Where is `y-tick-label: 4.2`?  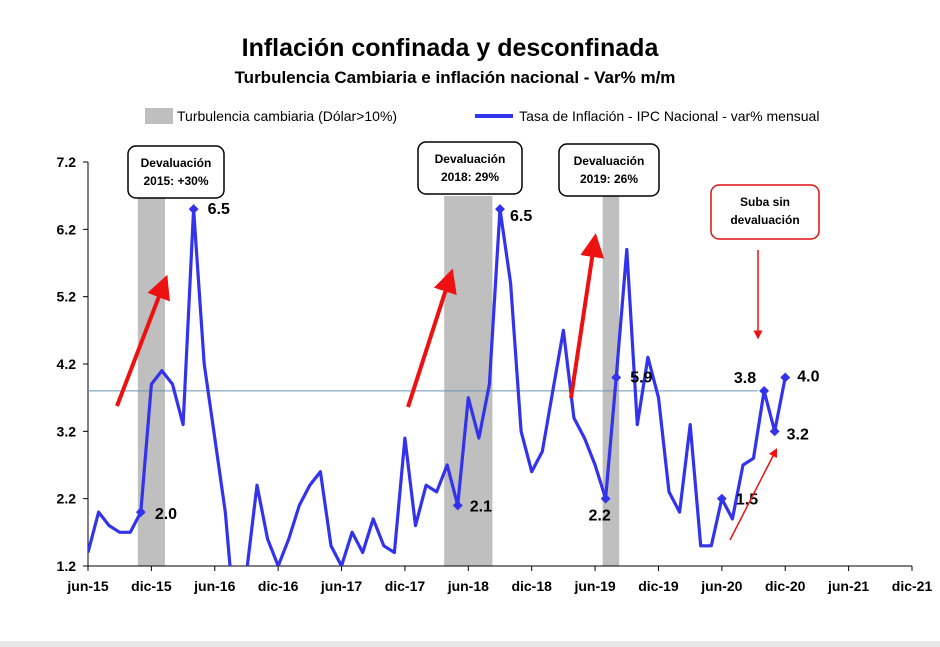
y-tick-label: 4.2 is located at coordinates (67, 364).